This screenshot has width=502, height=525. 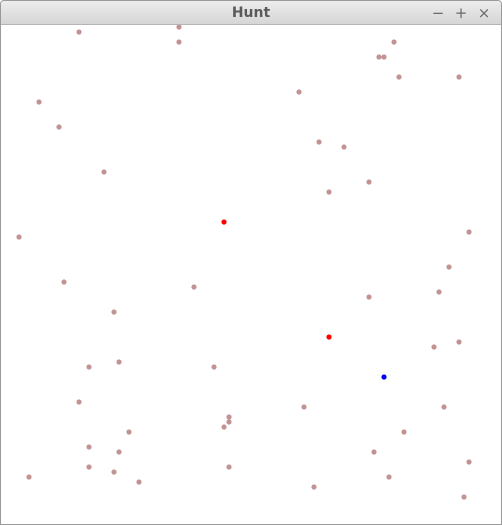 I want to click on title-bar: Hunt − + ×, so click(x=251, y=13).